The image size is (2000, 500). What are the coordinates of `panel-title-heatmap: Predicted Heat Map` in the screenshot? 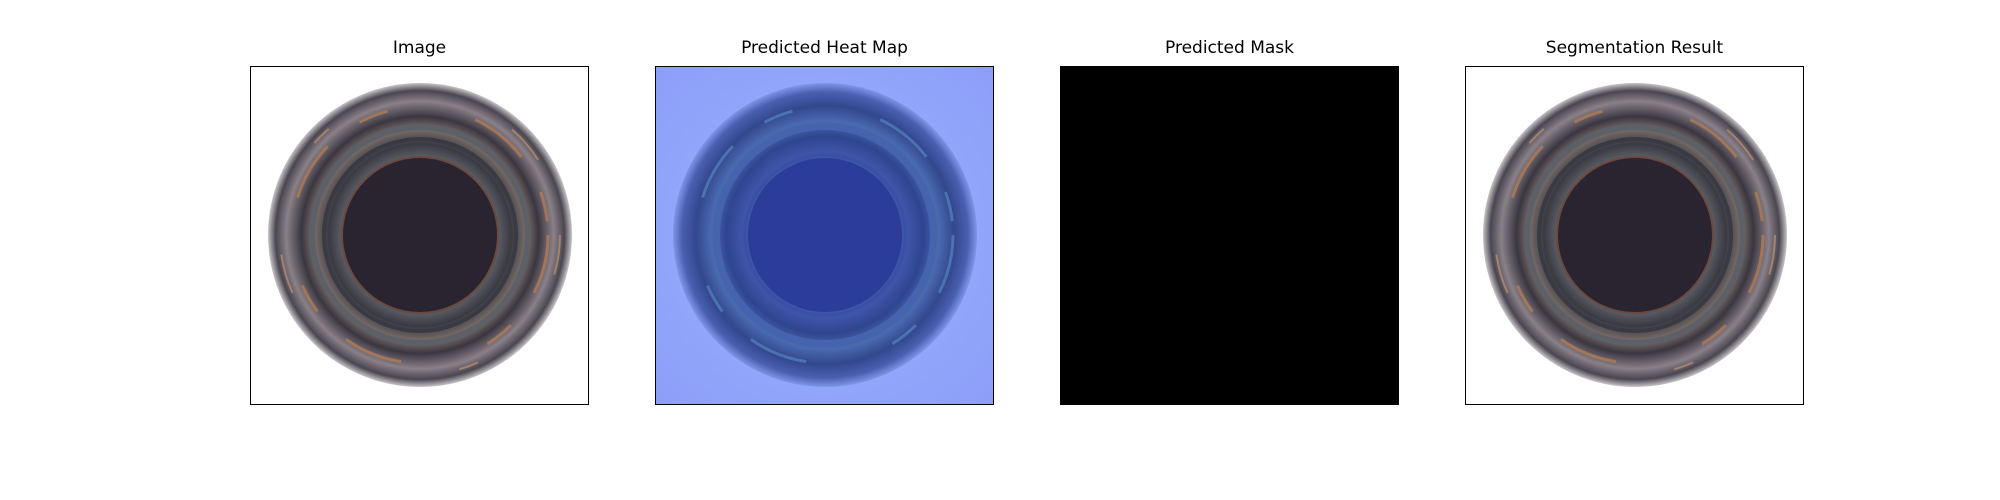 It's located at (824, 48).